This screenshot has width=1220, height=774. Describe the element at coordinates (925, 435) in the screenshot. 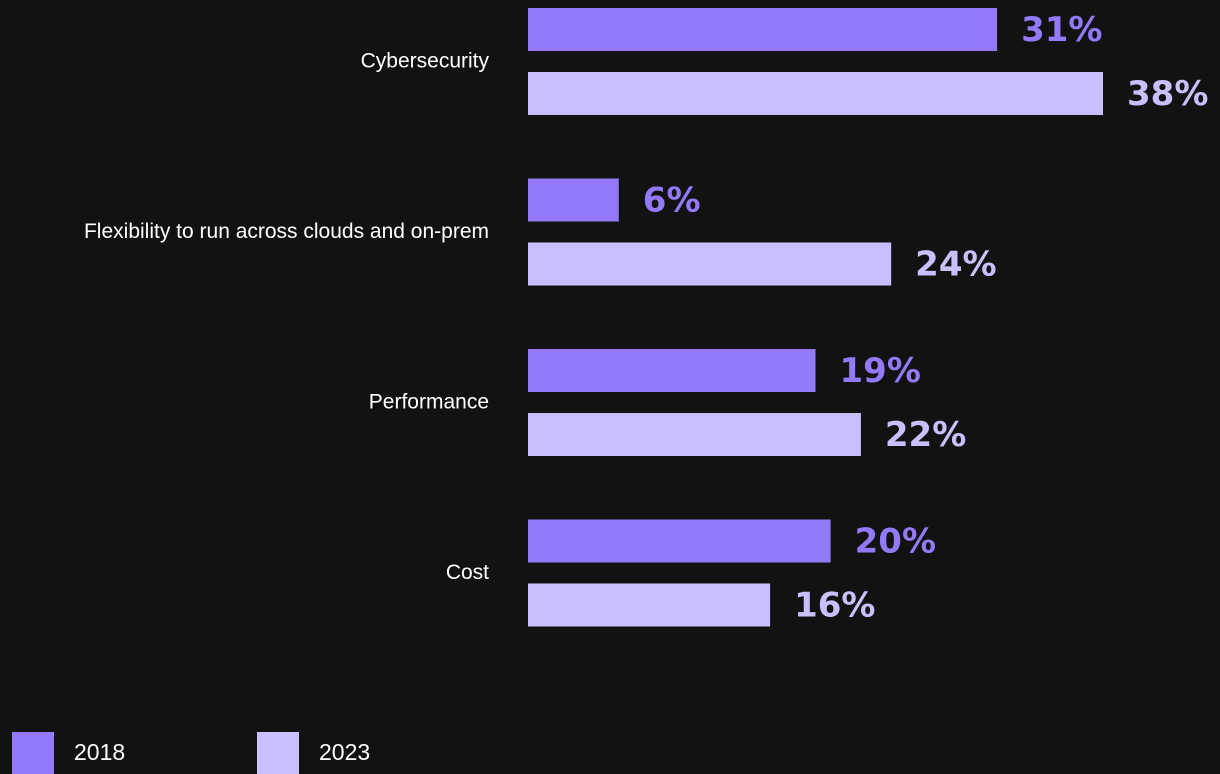

I see `value-label-2023-performance: 22%` at that location.